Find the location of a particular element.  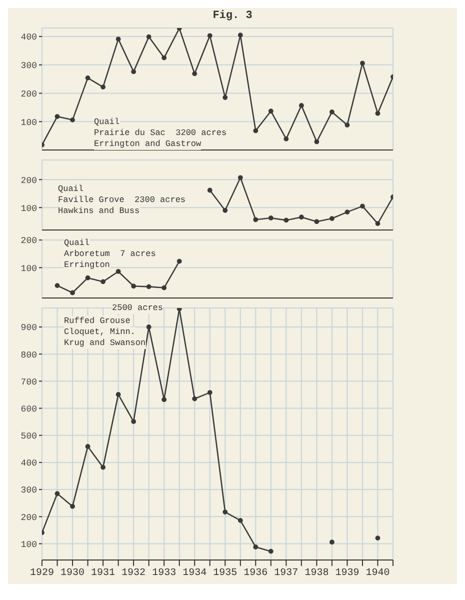

annotation: 2500 acres is located at coordinates (138, 308).